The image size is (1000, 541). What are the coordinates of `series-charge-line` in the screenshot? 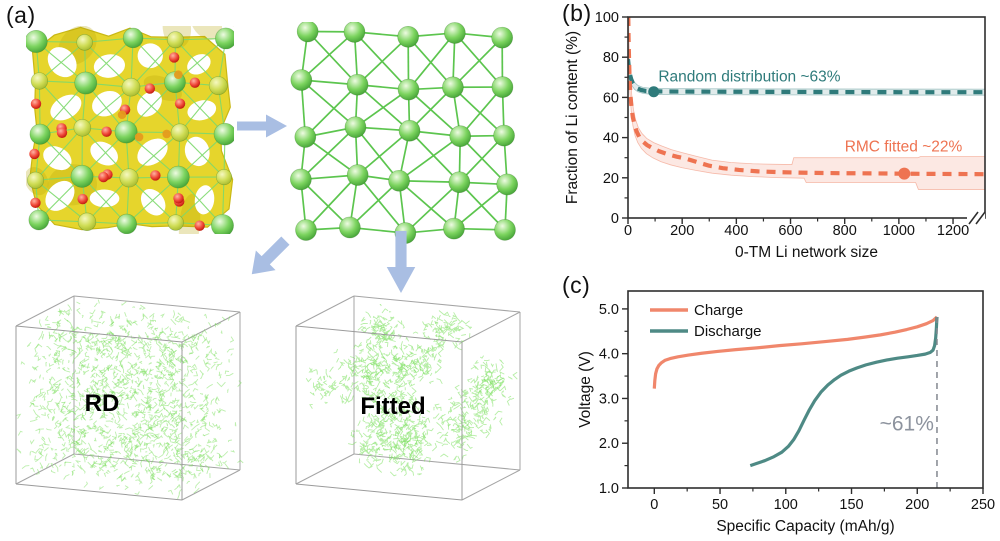 It's located at (795, 352).